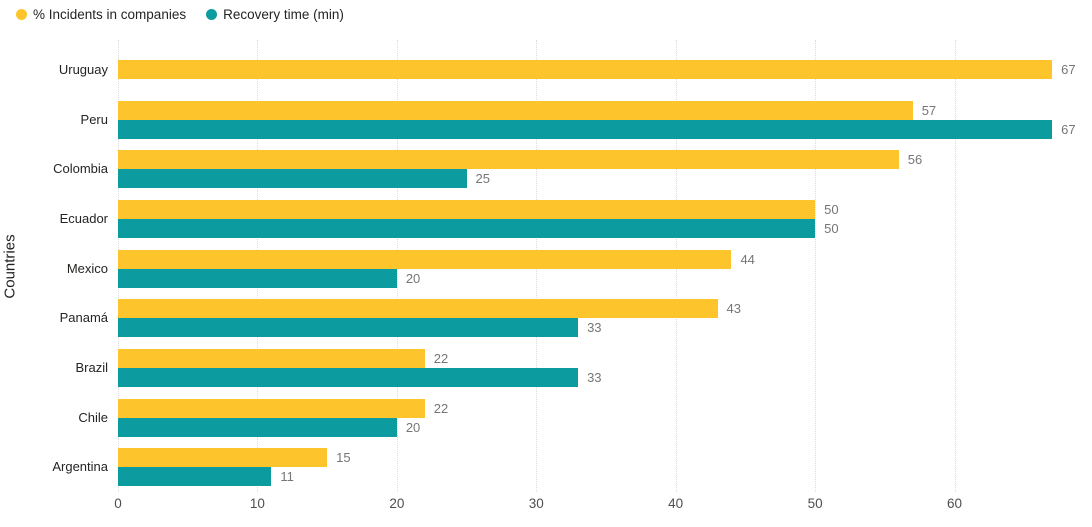 Image resolution: width=1092 pixels, height=527 pixels. Describe the element at coordinates (283, 14) in the screenshot. I see `legend-label-recovery: Recovery time (min)` at that location.